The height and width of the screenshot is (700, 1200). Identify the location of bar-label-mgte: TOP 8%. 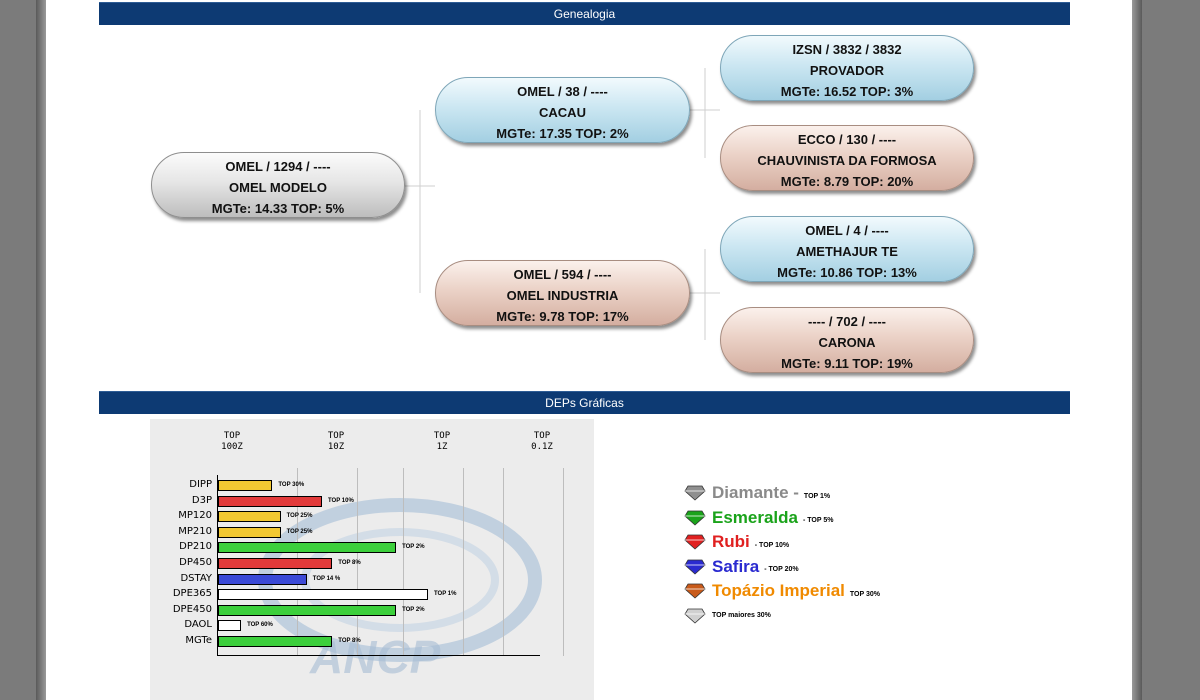
(349, 641).